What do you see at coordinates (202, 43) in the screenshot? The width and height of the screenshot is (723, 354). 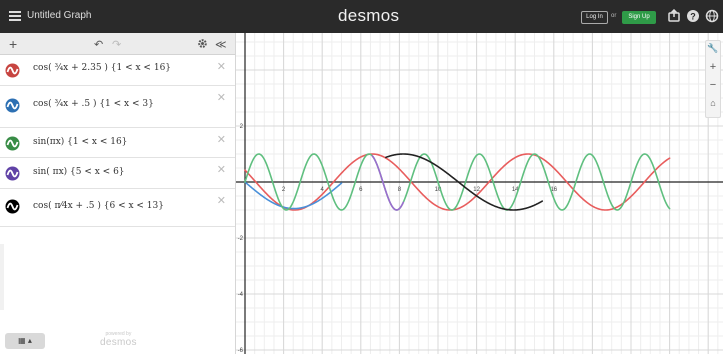 I see `gear-icon` at bounding box center [202, 43].